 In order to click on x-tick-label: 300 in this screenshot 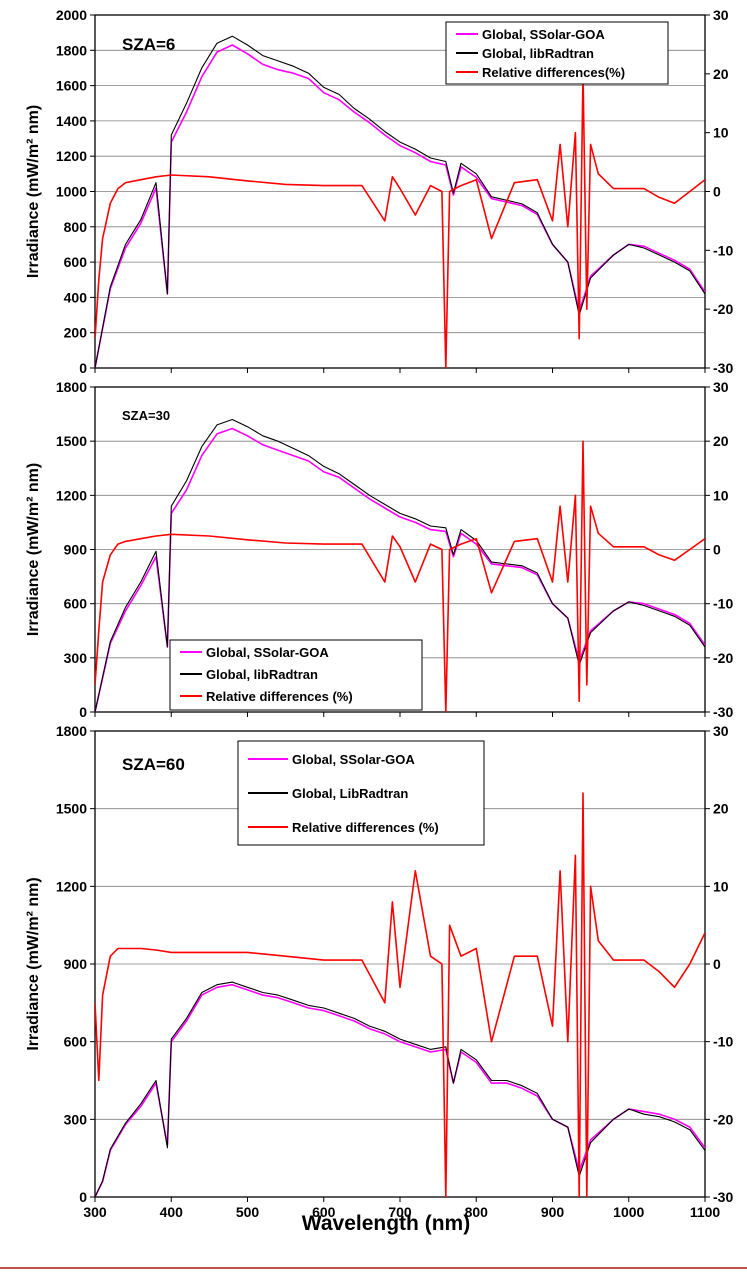, I will do `click(95, 1212)`.